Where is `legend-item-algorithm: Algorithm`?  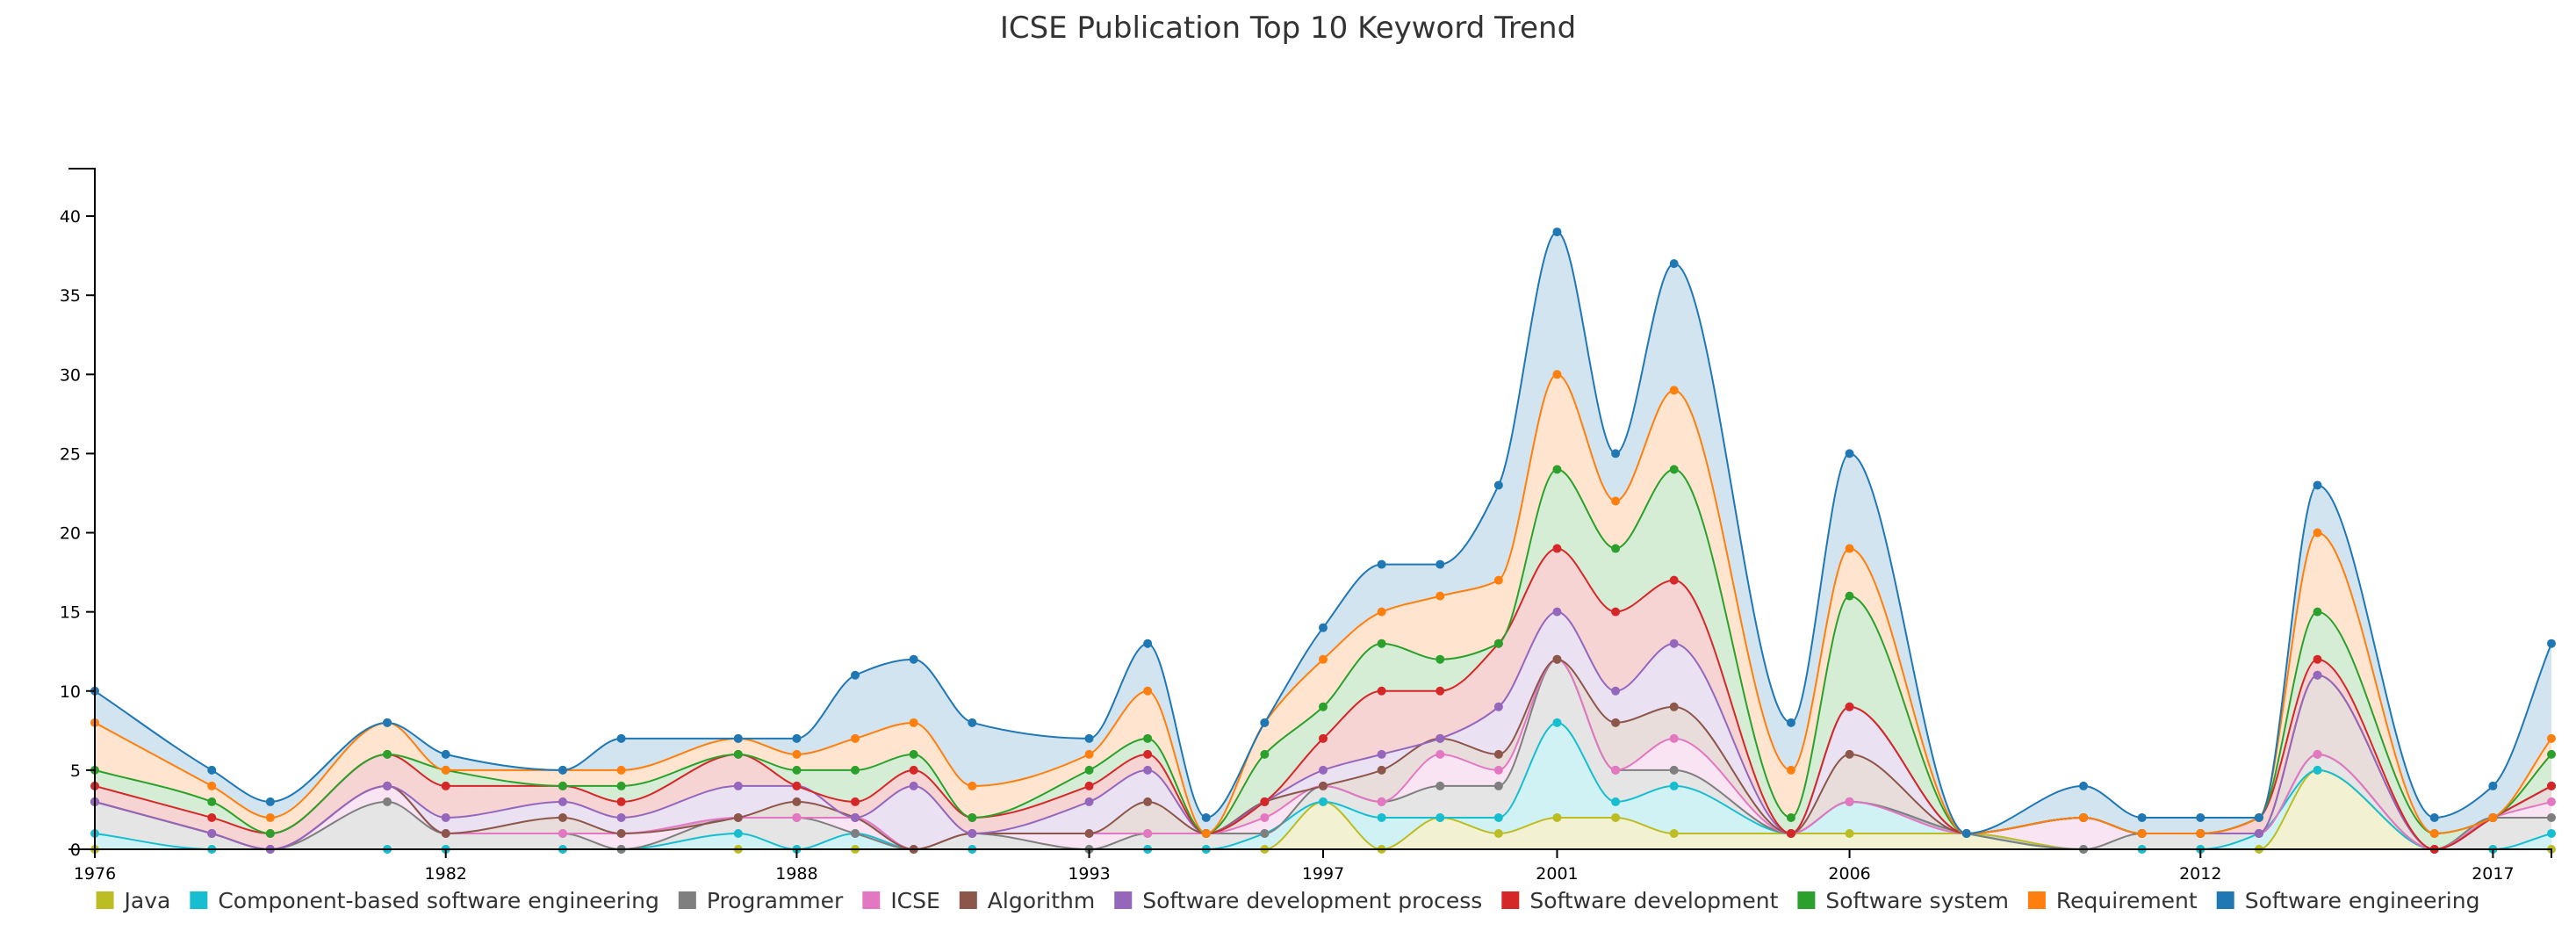
legend-item-algorithm: Algorithm is located at coordinates (1027, 900).